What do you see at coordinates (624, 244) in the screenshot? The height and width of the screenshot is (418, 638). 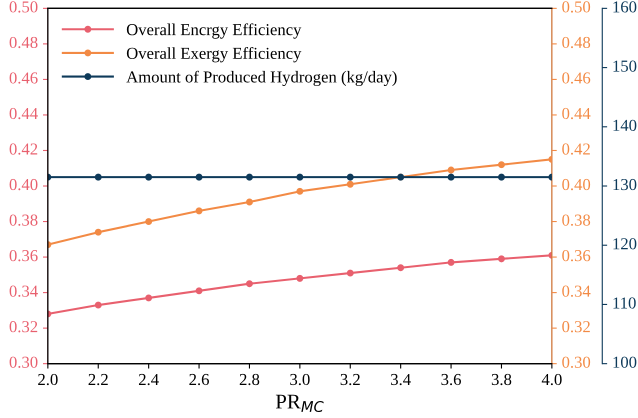 I see `y3-tick-label: 120` at bounding box center [624, 244].